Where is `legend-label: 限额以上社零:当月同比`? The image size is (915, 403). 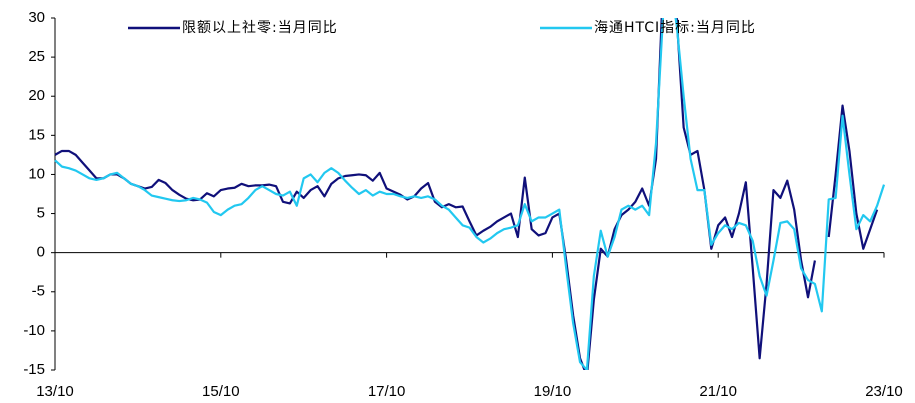
legend-label: 限额以上社零:当月同比 is located at coordinates (260, 28).